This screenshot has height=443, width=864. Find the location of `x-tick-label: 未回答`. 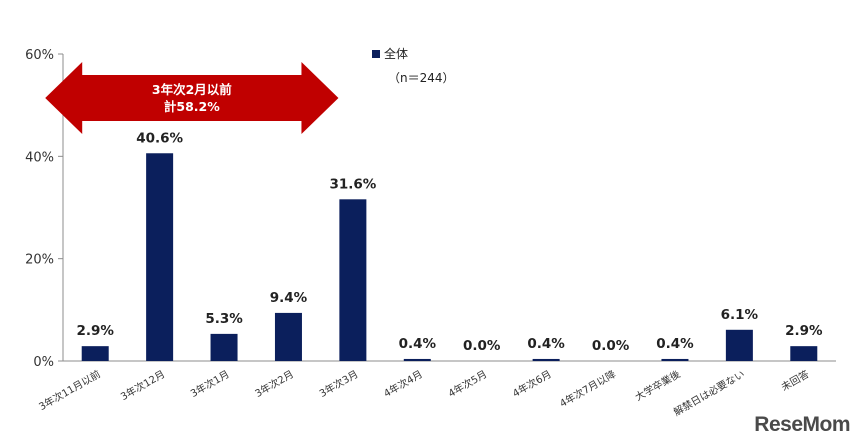

x-tick-label: 未回答 is located at coordinates (795, 380).